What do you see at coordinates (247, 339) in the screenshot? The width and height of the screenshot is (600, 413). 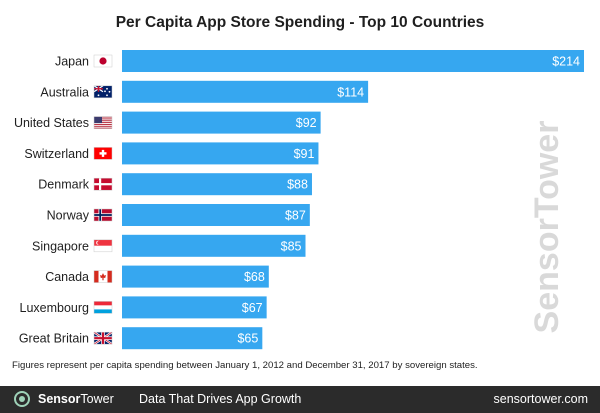 I see `data-label: $65` at bounding box center [247, 339].